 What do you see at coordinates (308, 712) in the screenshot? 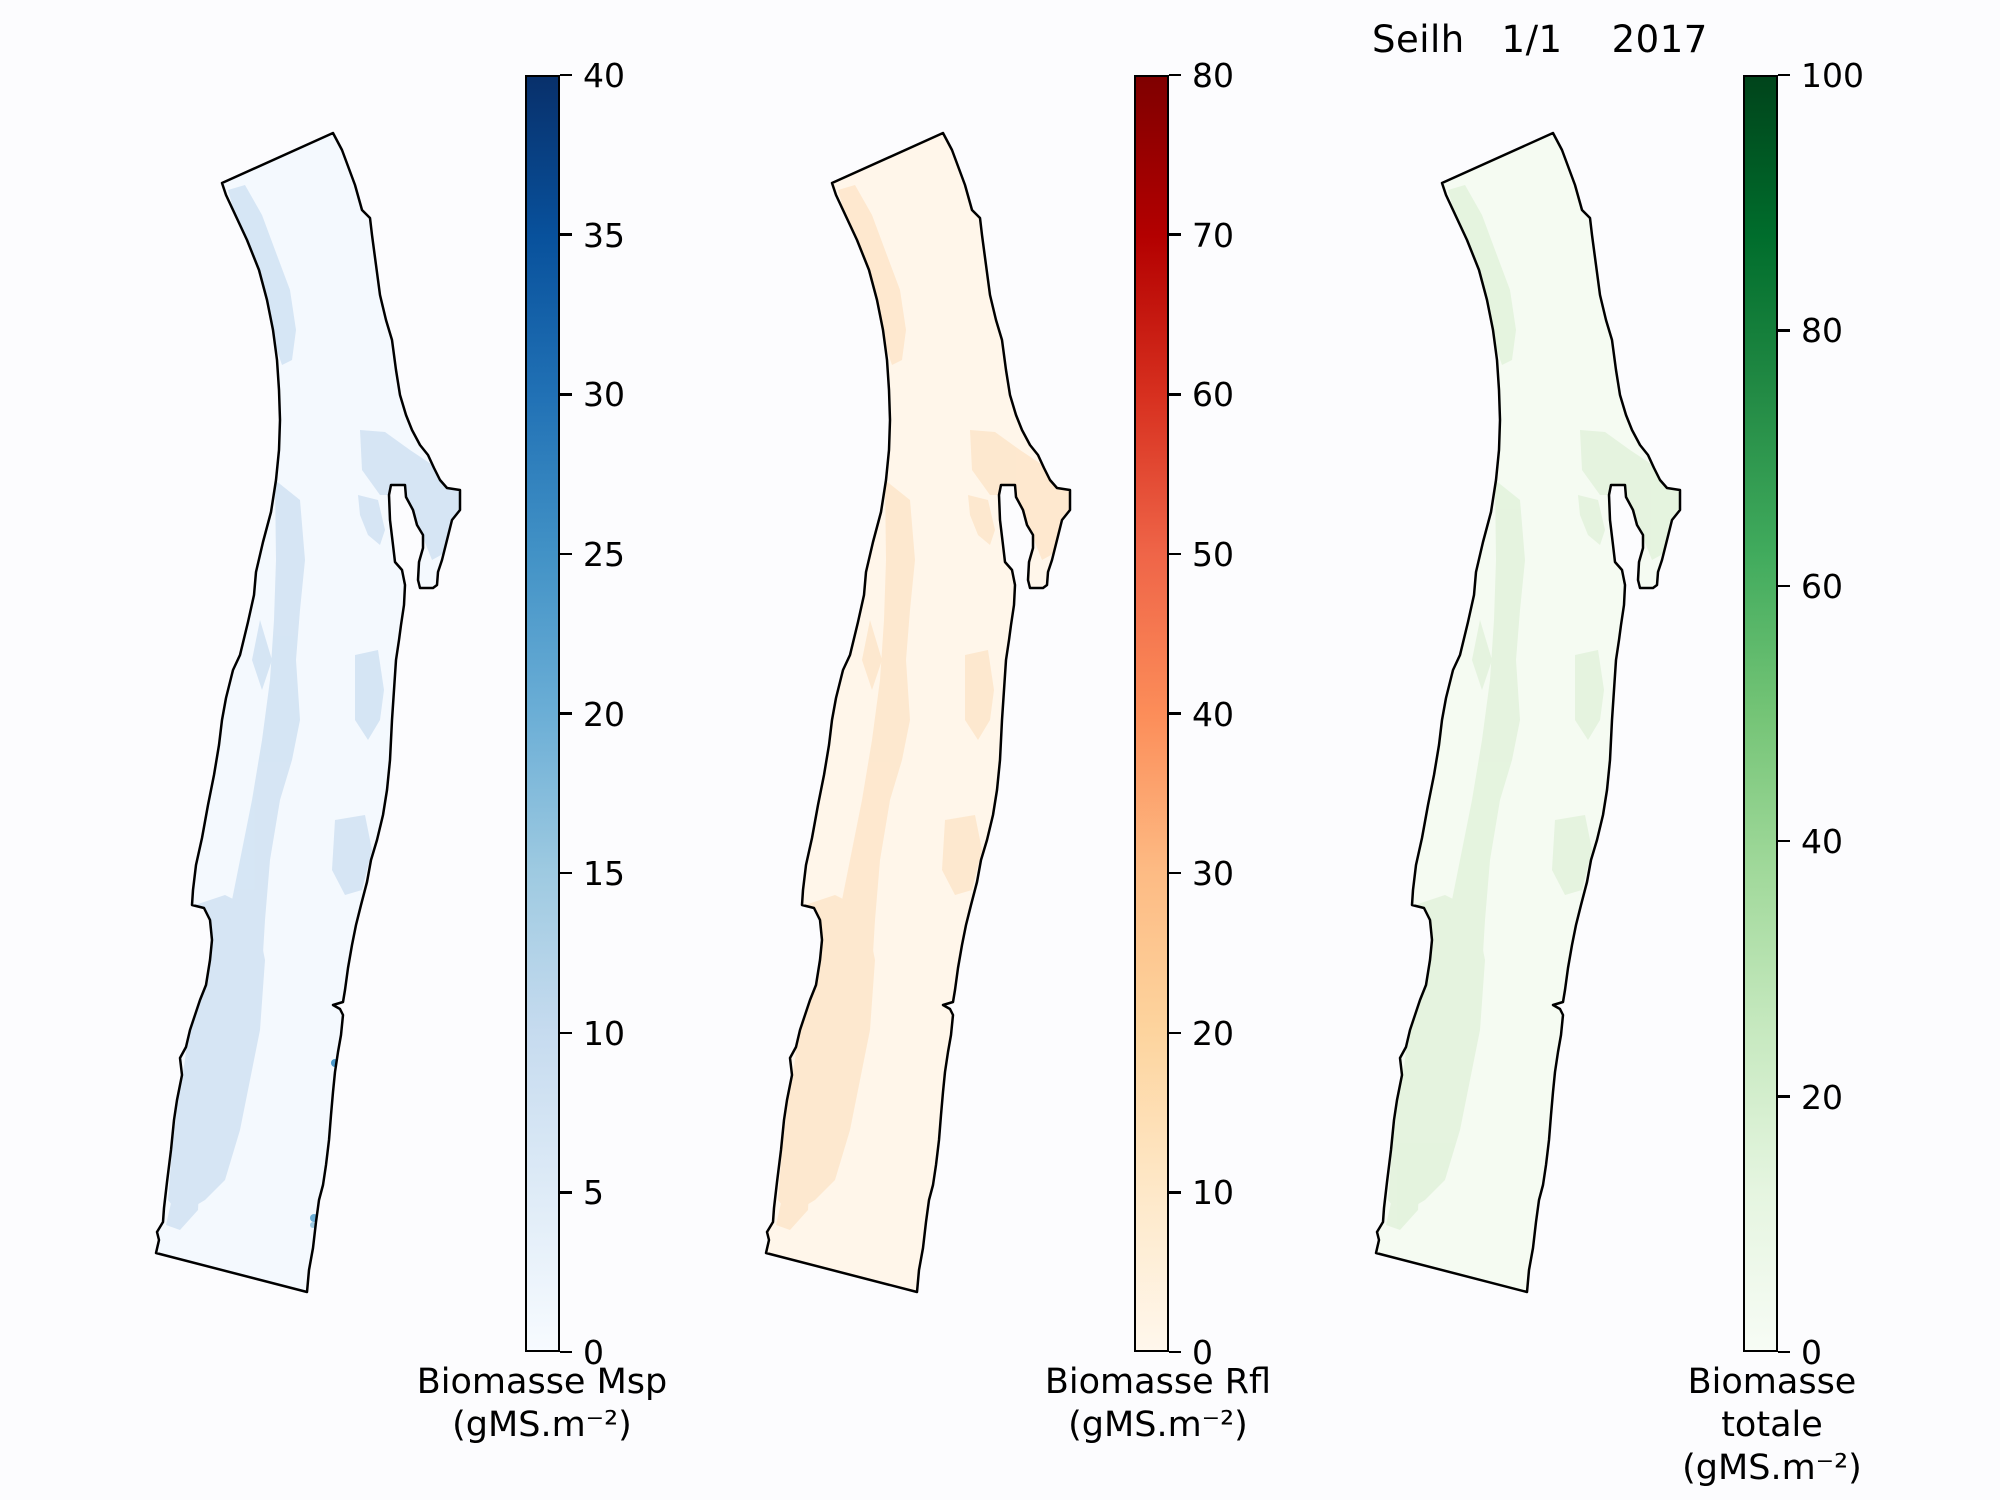
I see `map-msp` at bounding box center [308, 712].